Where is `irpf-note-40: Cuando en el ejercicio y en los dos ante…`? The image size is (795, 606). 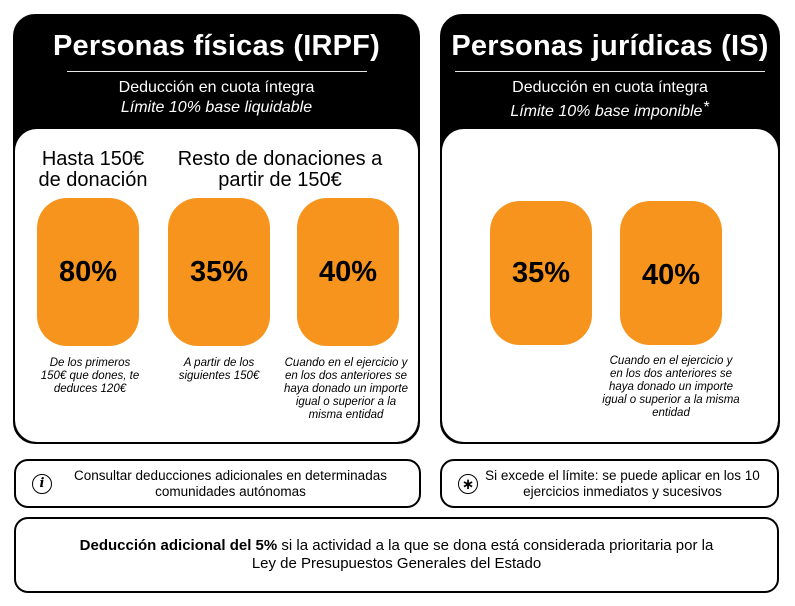 irpf-note-40: Cuando en el ejercicio y en los dos ante… is located at coordinates (346, 389).